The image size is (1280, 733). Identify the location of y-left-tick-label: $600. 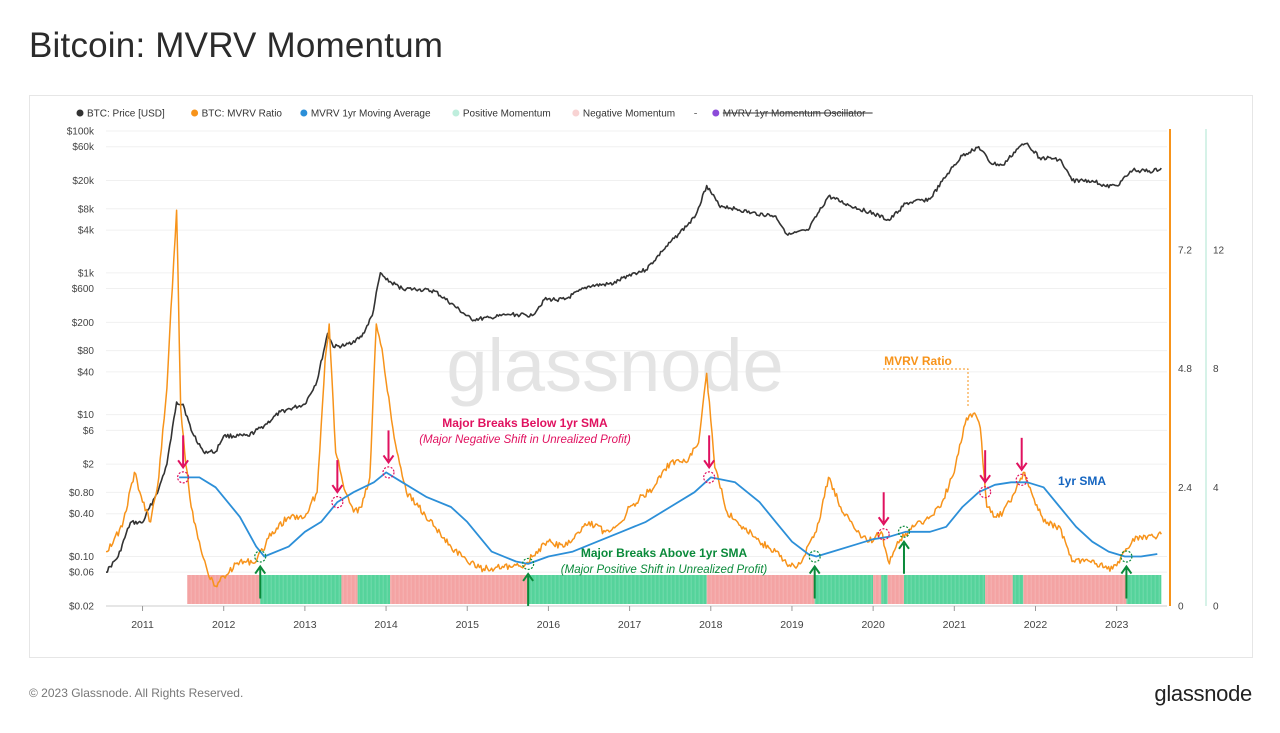
(83, 289).